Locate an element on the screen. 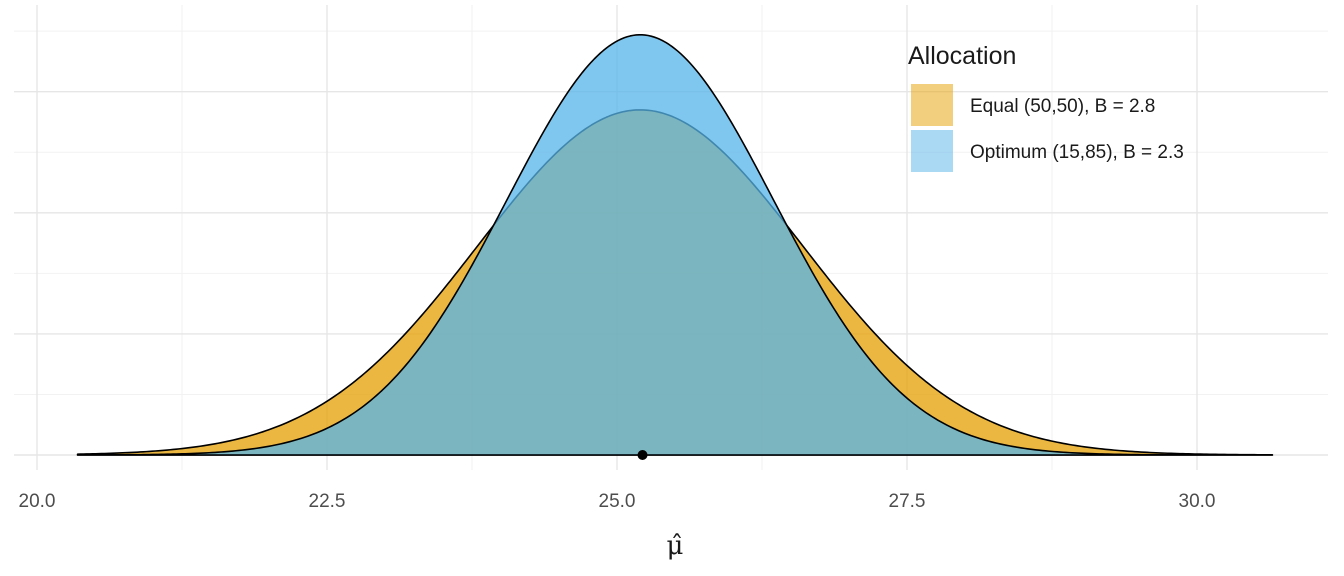  x-tick-label: 30.0 is located at coordinates (1197, 501).